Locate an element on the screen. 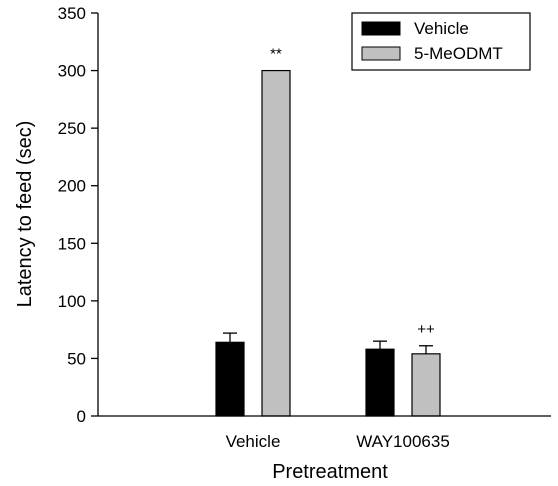 The height and width of the screenshot is (486, 558). y-tick-label: 200 is located at coordinates (72, 186).